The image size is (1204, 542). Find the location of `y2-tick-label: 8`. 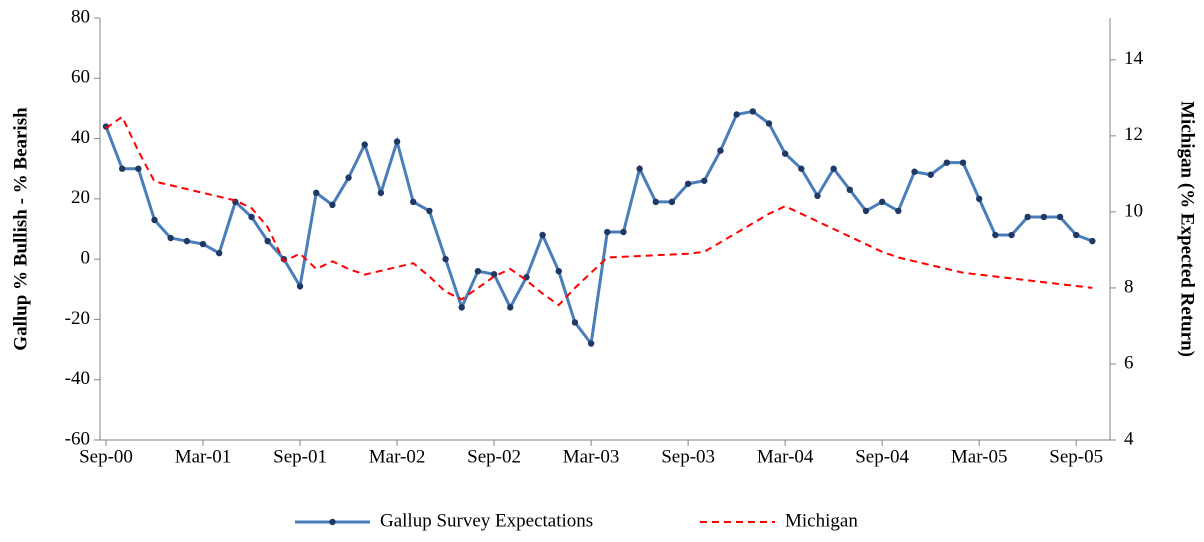

y2-tick-label: 8 is located at coordinates (1129, 286).